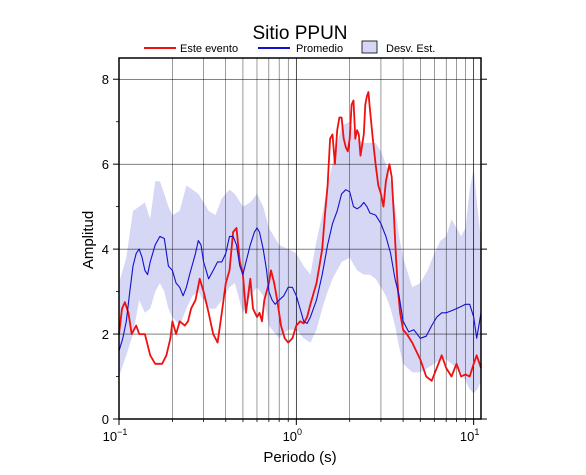 The width and height of the screenshot is (586, 475). What do you see at coordinates (122, 432) in the screenshot?
I see `x-tick-exponent: −1` at bounding box center [122, 432].